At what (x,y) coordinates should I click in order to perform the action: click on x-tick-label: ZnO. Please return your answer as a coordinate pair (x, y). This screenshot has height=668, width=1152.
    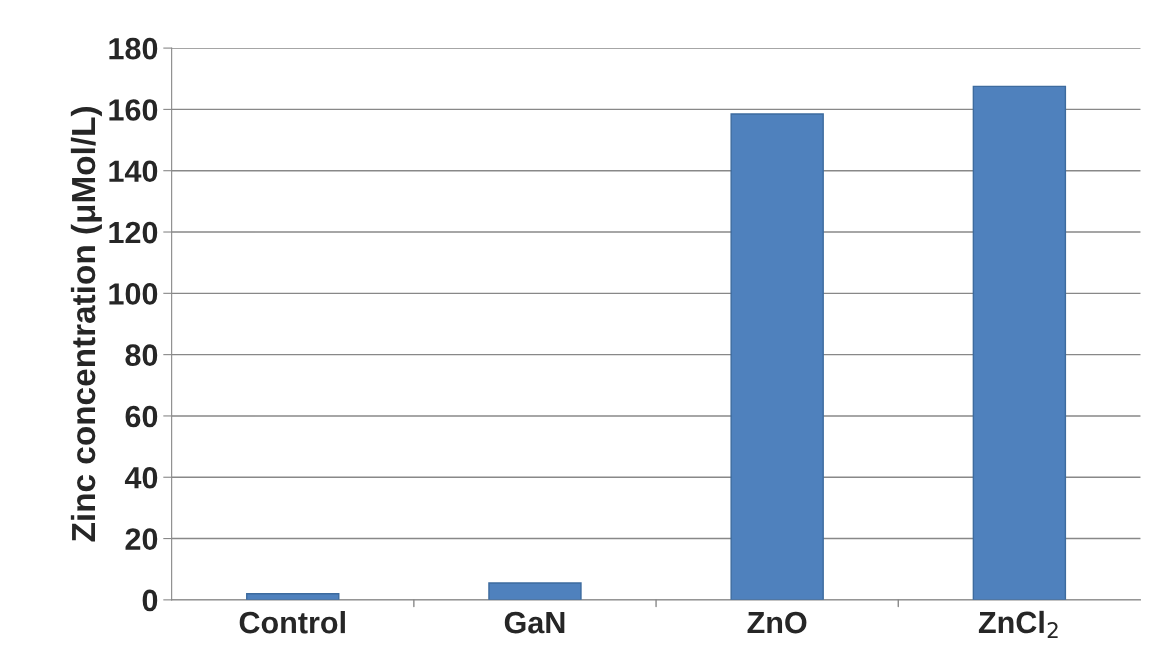
    Looking at the image, I should click on (777, 622).